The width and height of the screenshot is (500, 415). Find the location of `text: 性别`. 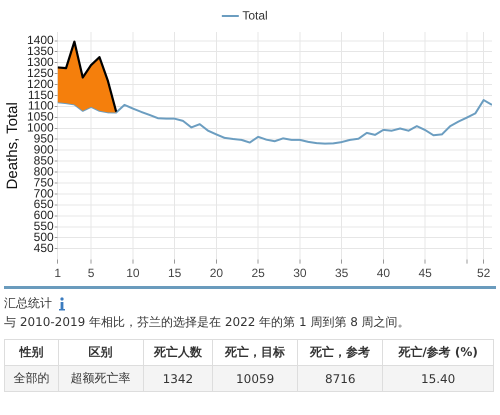

text: 性别 is located at coordinates (31, 353).